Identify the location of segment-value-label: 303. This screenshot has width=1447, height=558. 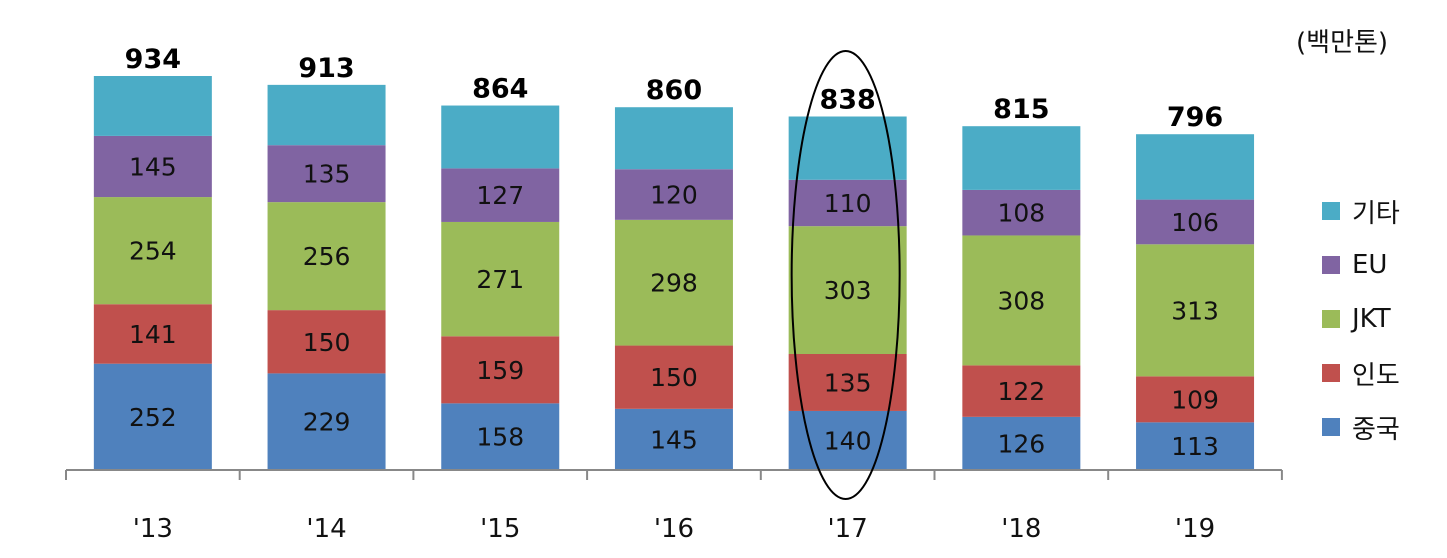
(848, 290).